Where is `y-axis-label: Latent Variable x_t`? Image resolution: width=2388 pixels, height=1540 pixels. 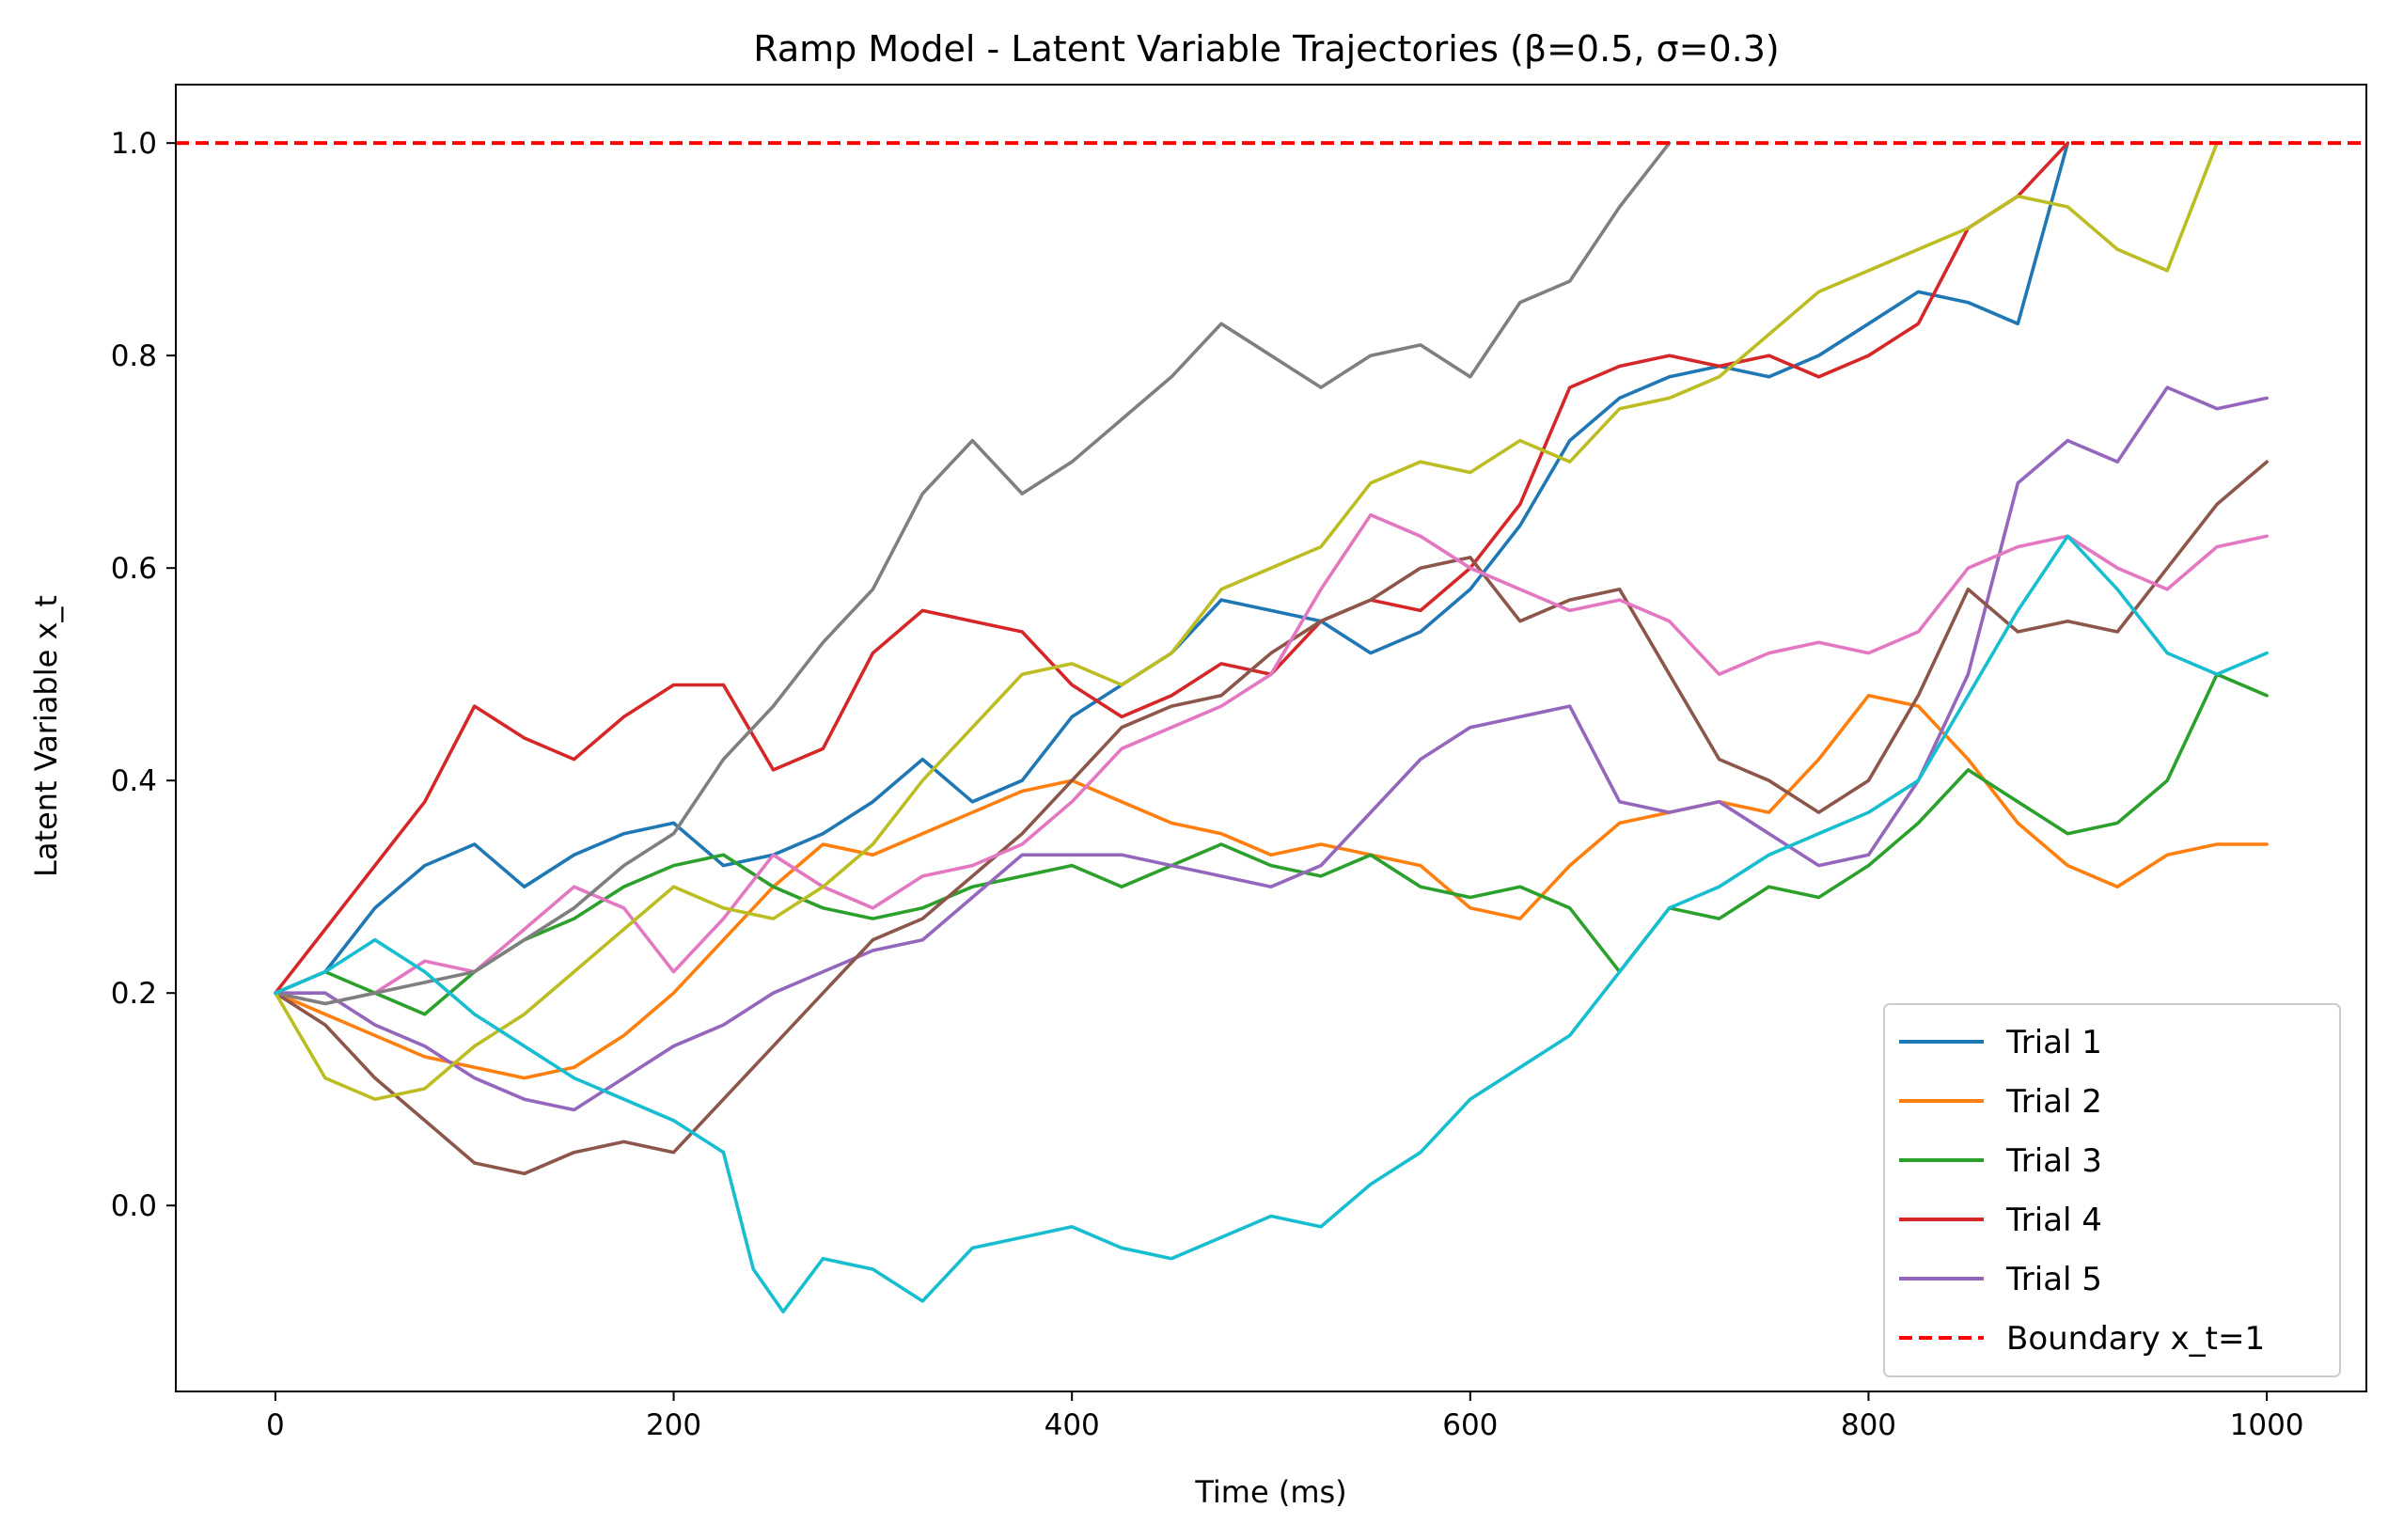 y-axis-label: Latent Variable x_t is located at coordinates (46, 736).